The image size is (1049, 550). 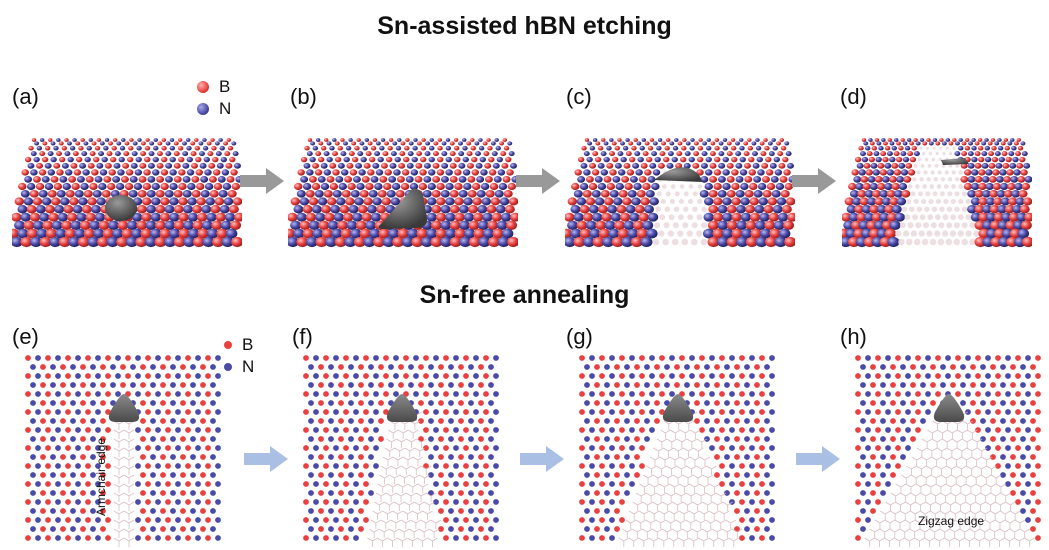 What do you see at coordinates (951, 521) in the screenshot?
I see `zigzag-edge-label: Zigzag edge` at bounding box center [951, 521].